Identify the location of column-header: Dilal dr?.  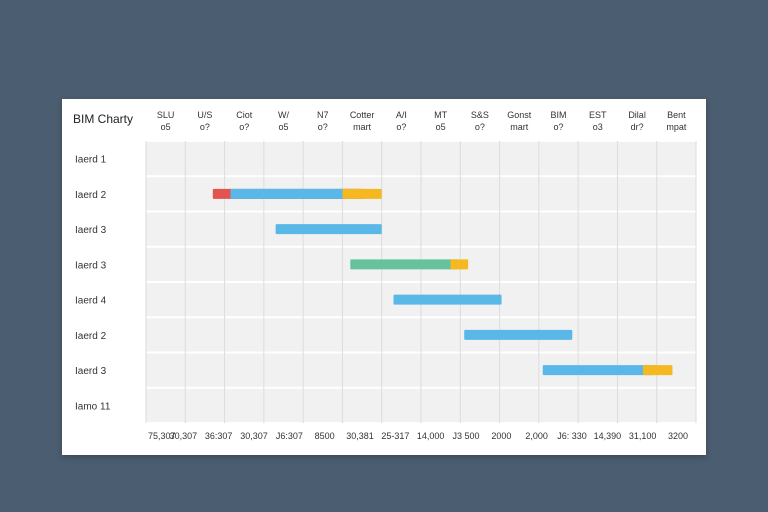
(637, 121).